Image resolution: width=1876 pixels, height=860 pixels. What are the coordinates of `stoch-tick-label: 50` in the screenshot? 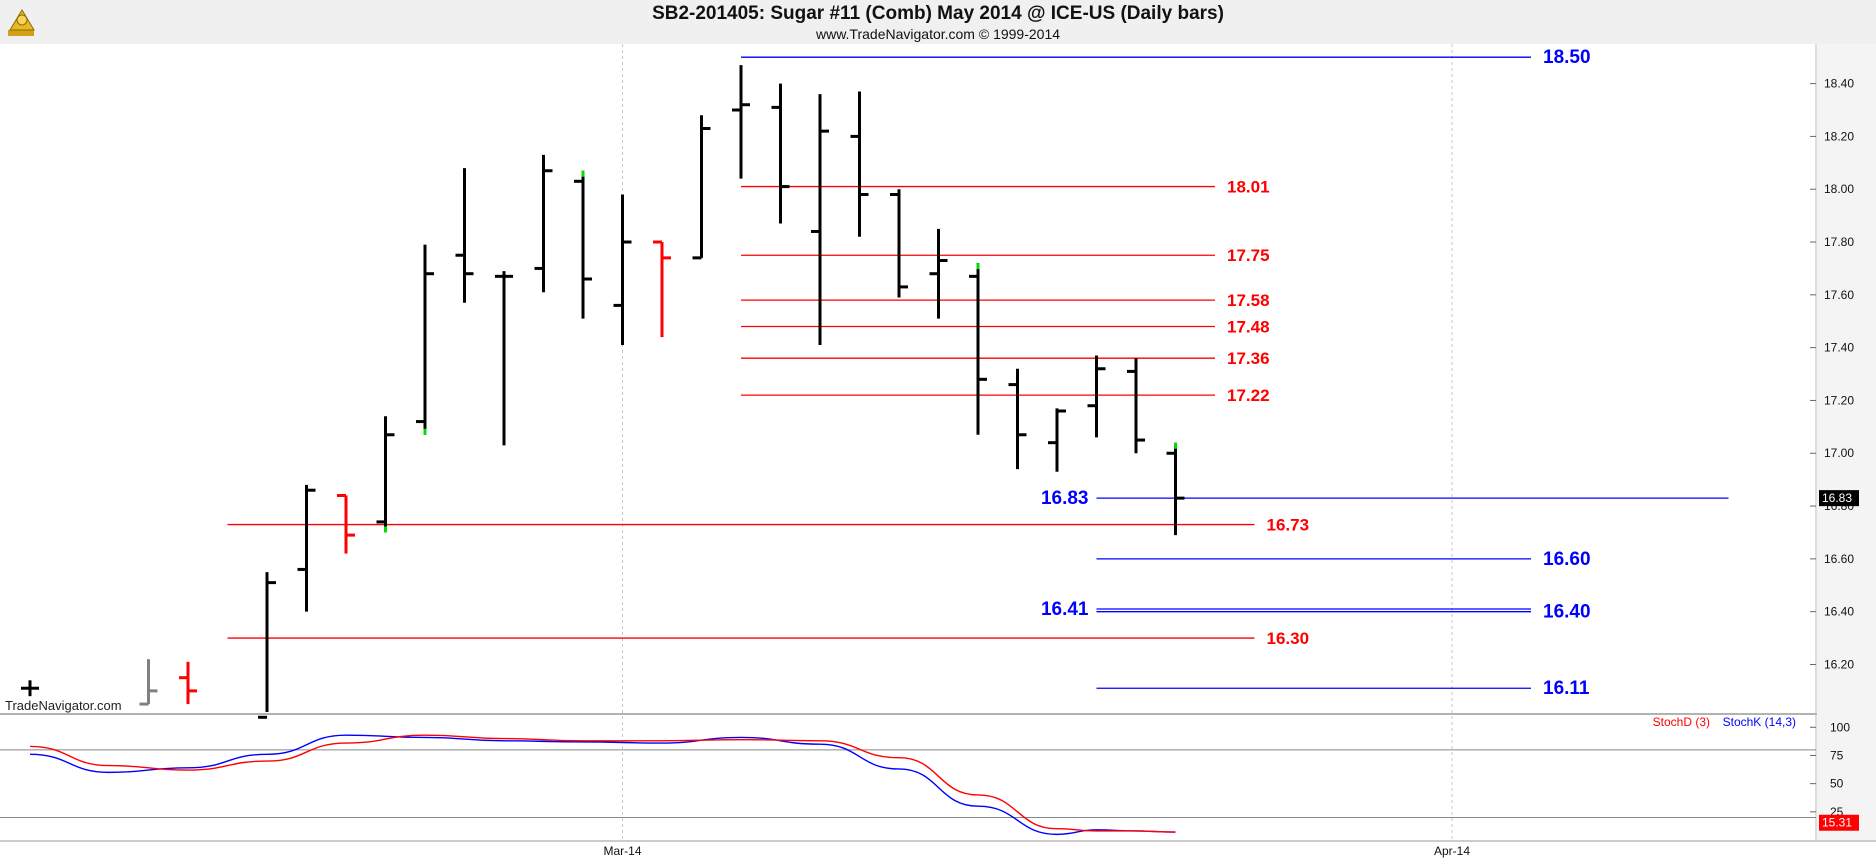 It's located at (1837, 784).